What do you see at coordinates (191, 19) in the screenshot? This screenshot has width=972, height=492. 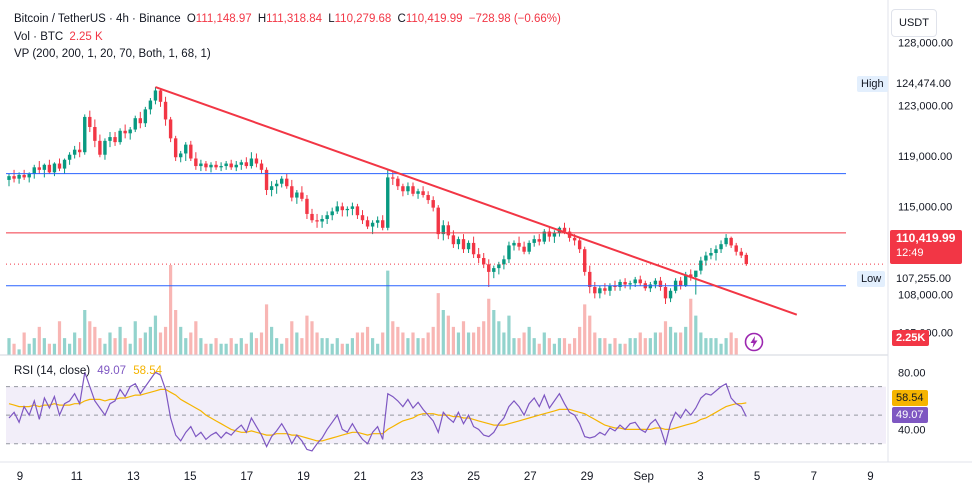 I see `open-label: O` at bounding box center [191, 19].